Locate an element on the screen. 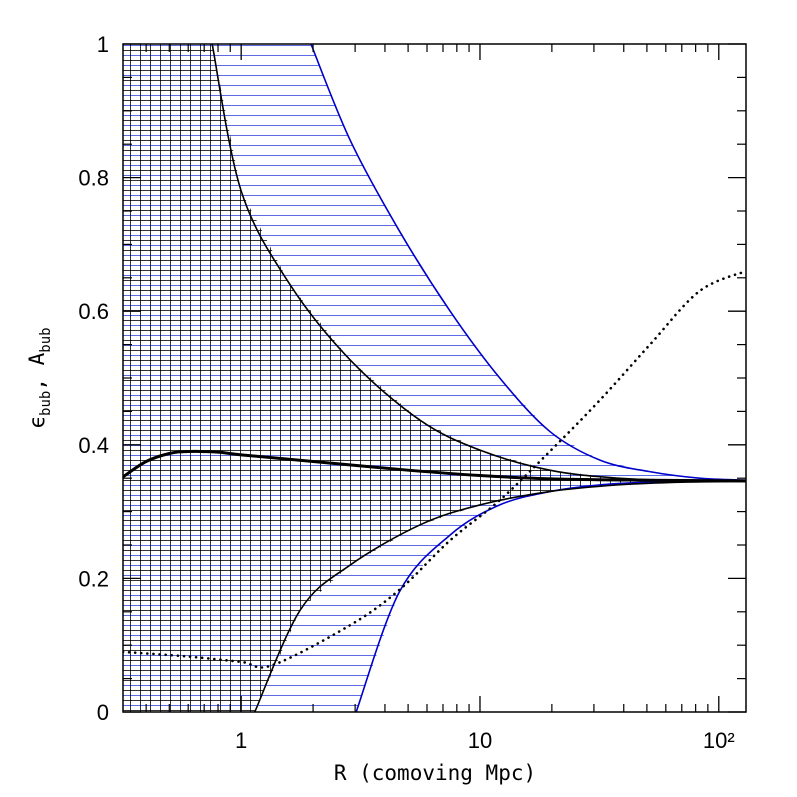  x-tick-label: 10² is located at coordinates (719, 740).